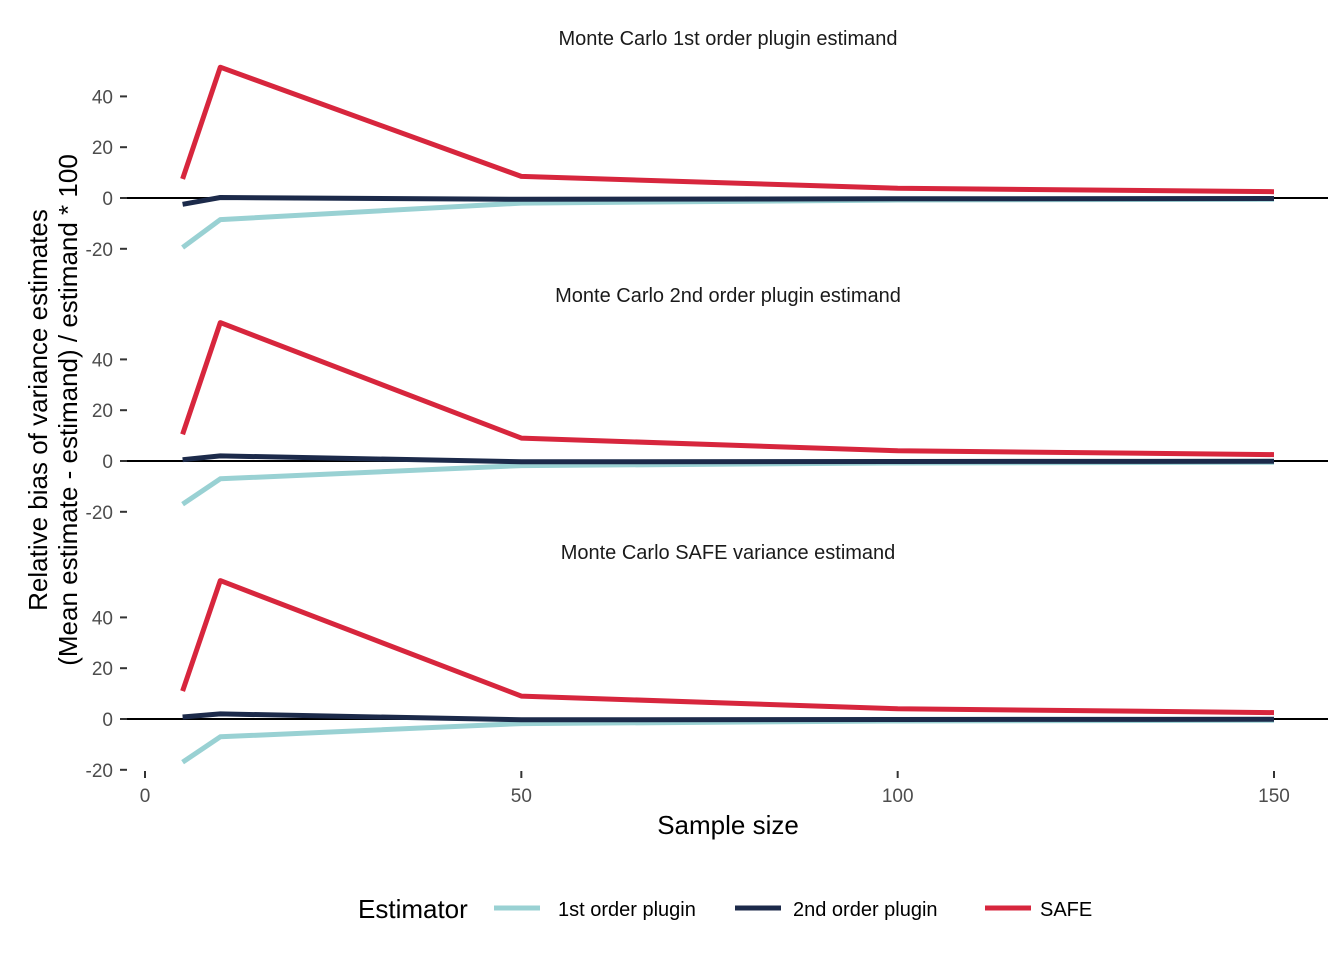  I want to click on x-tick-label: 50, so click(521, 796).